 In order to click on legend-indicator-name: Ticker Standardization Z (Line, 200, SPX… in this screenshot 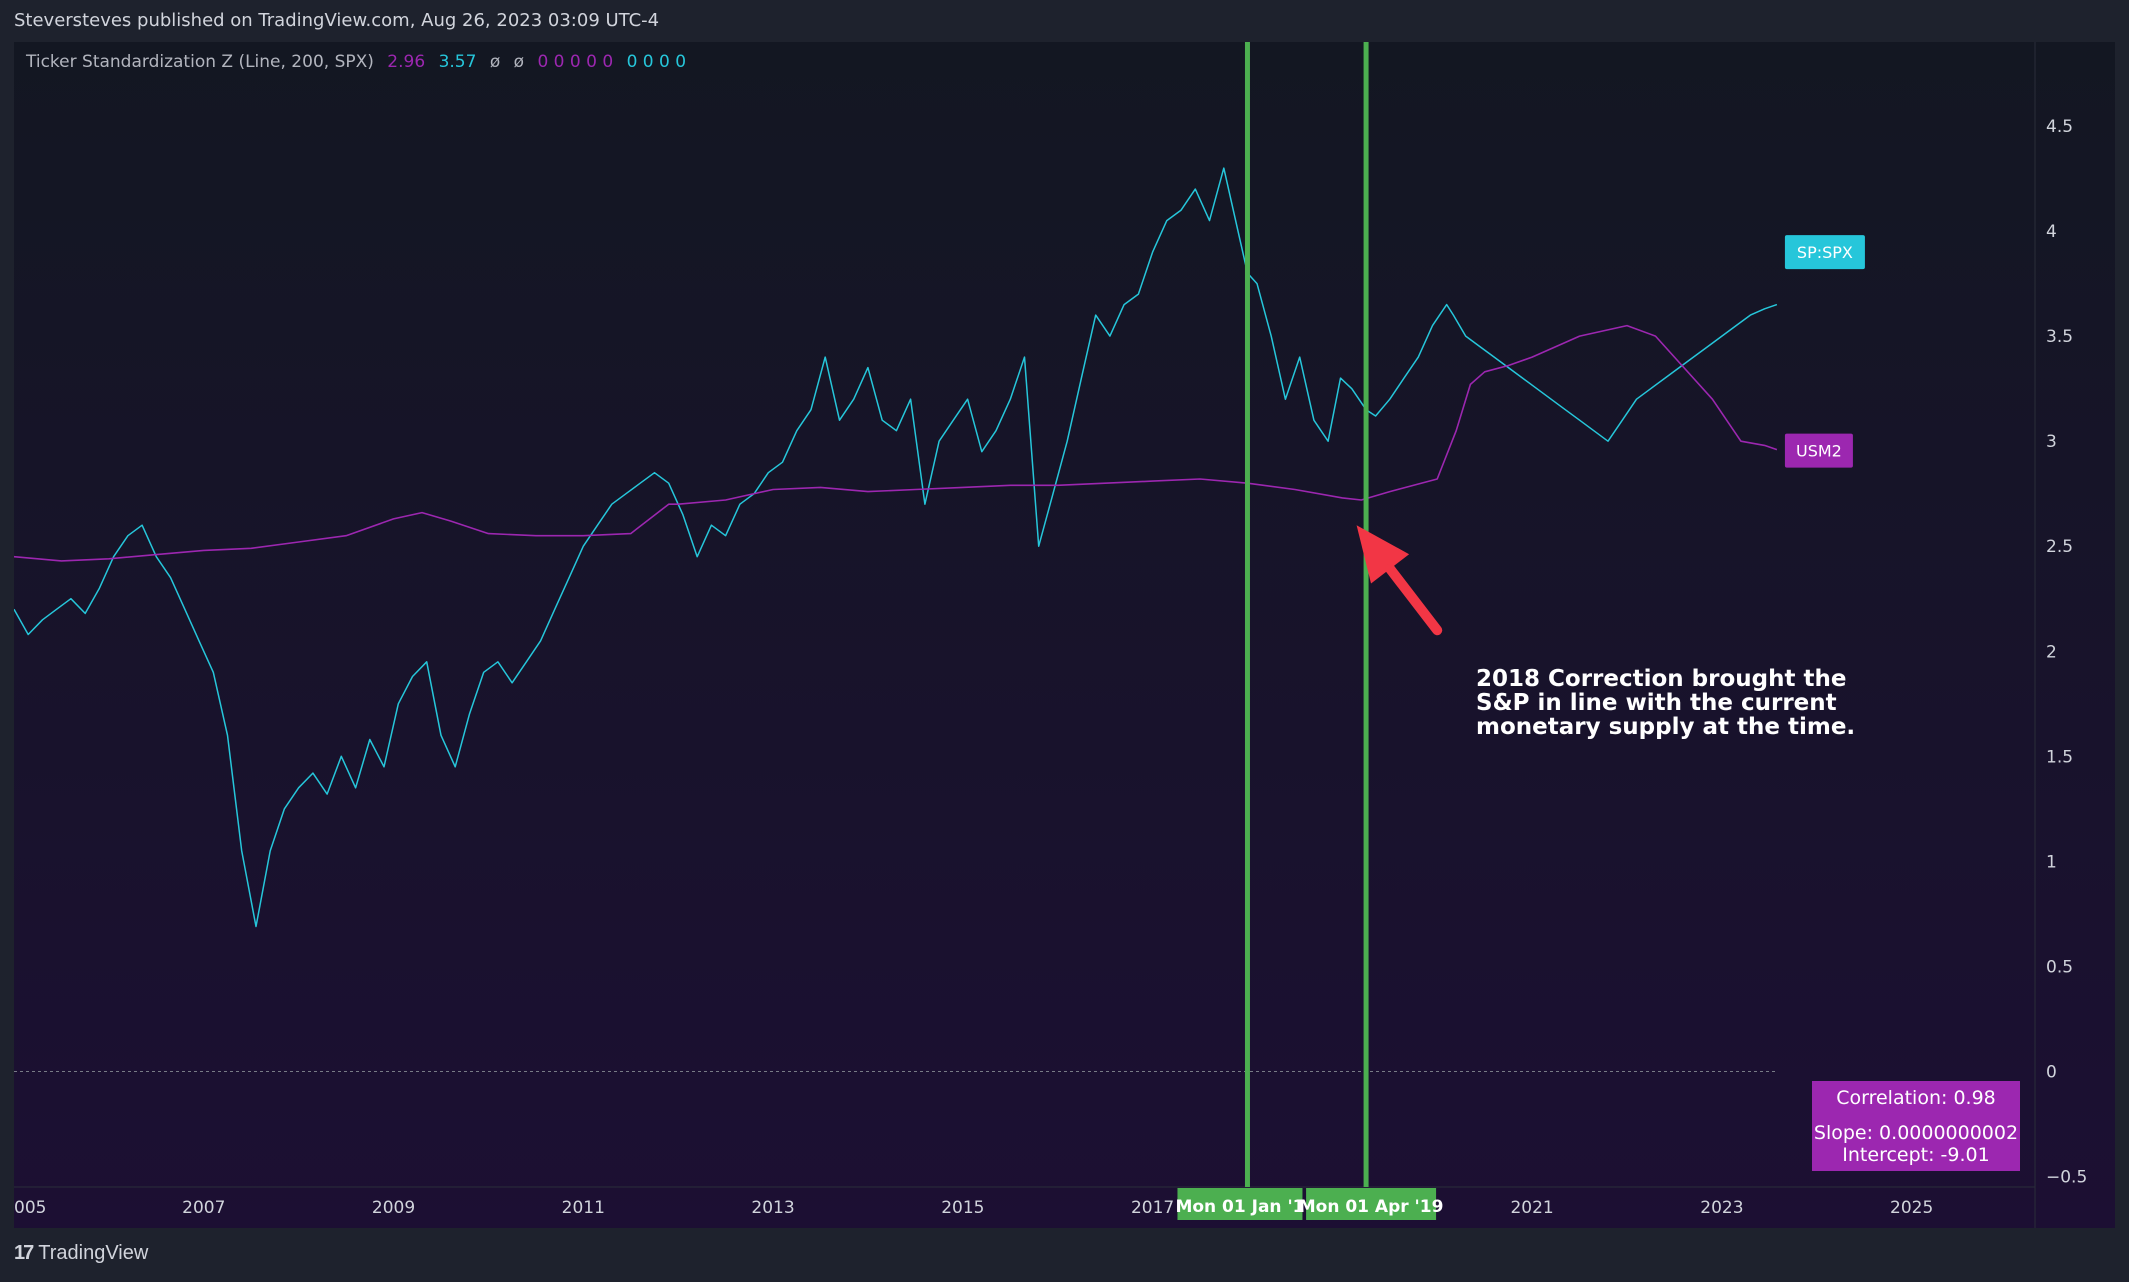, I will do `click(200, 62)`.